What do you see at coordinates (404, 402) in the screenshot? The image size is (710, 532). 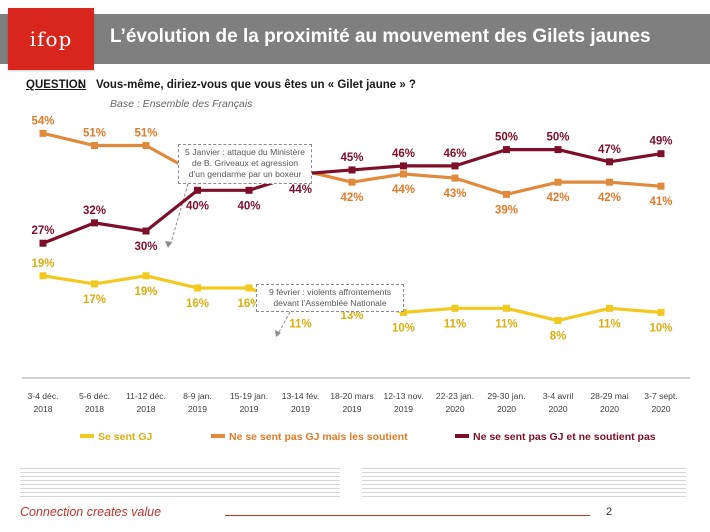 I see `x-tick-label: 12-13 nov. 2019` at bounding box center [404, 402].